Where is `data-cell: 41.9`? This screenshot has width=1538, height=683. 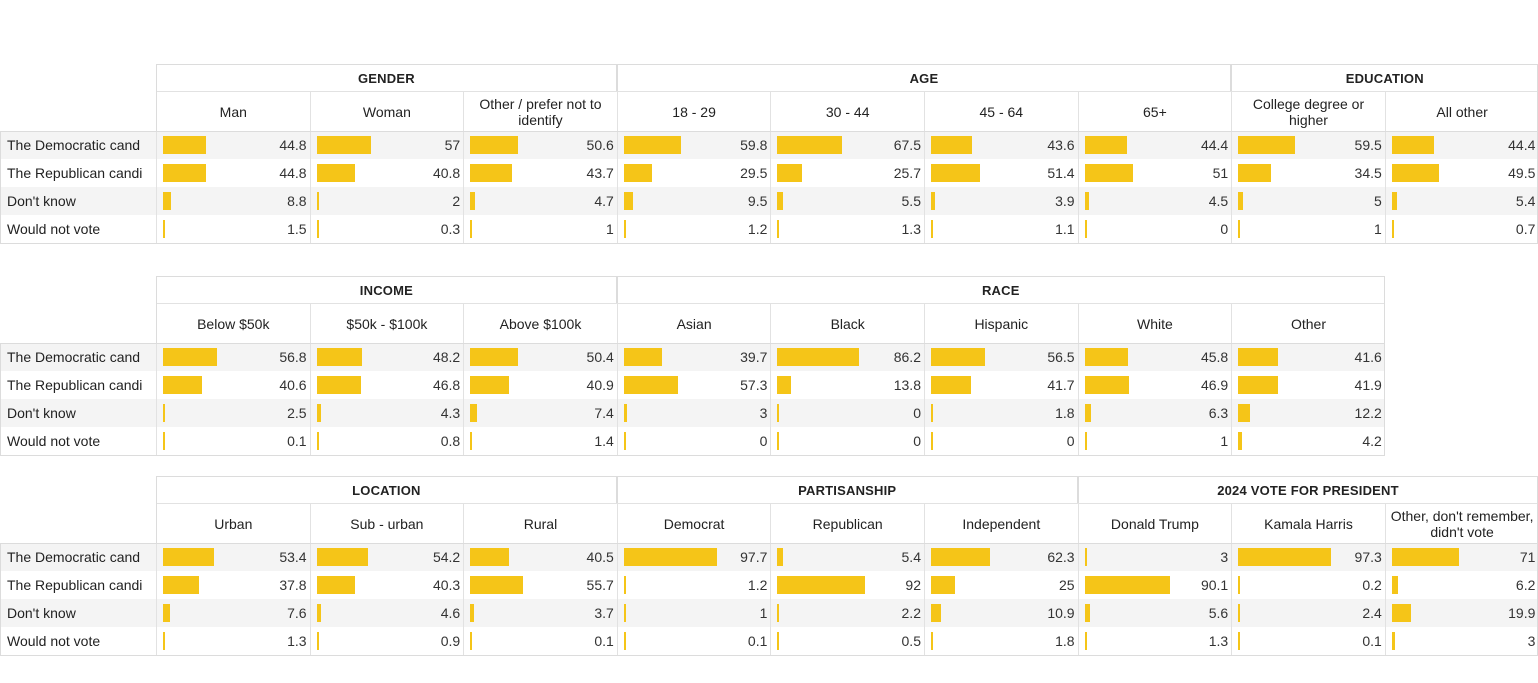 data-cell: 41.9 is located at coordinates (1308, 385).